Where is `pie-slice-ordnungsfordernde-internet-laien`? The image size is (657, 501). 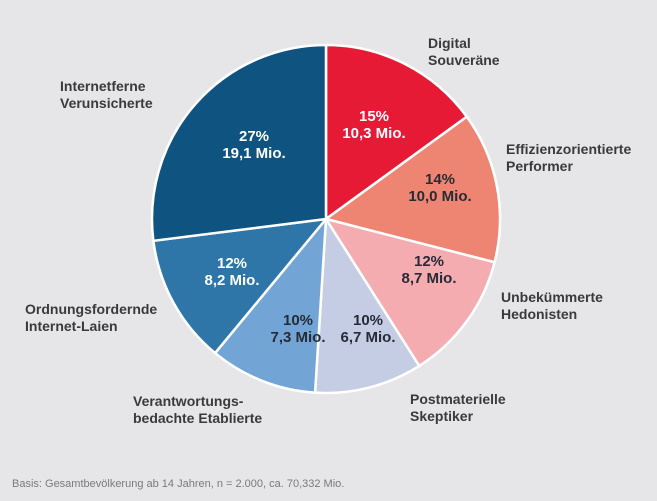
pie-slice-ordnungsfordernde-internet-laien is located at coordinates (240, 286).